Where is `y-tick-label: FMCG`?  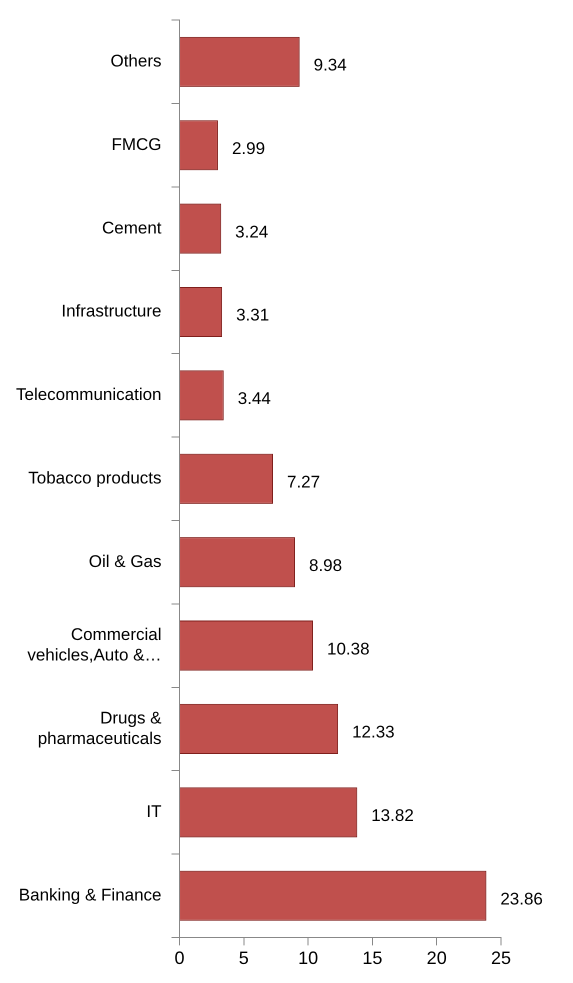
y-tick-label: FMCG is located at coordinates (136, 144).